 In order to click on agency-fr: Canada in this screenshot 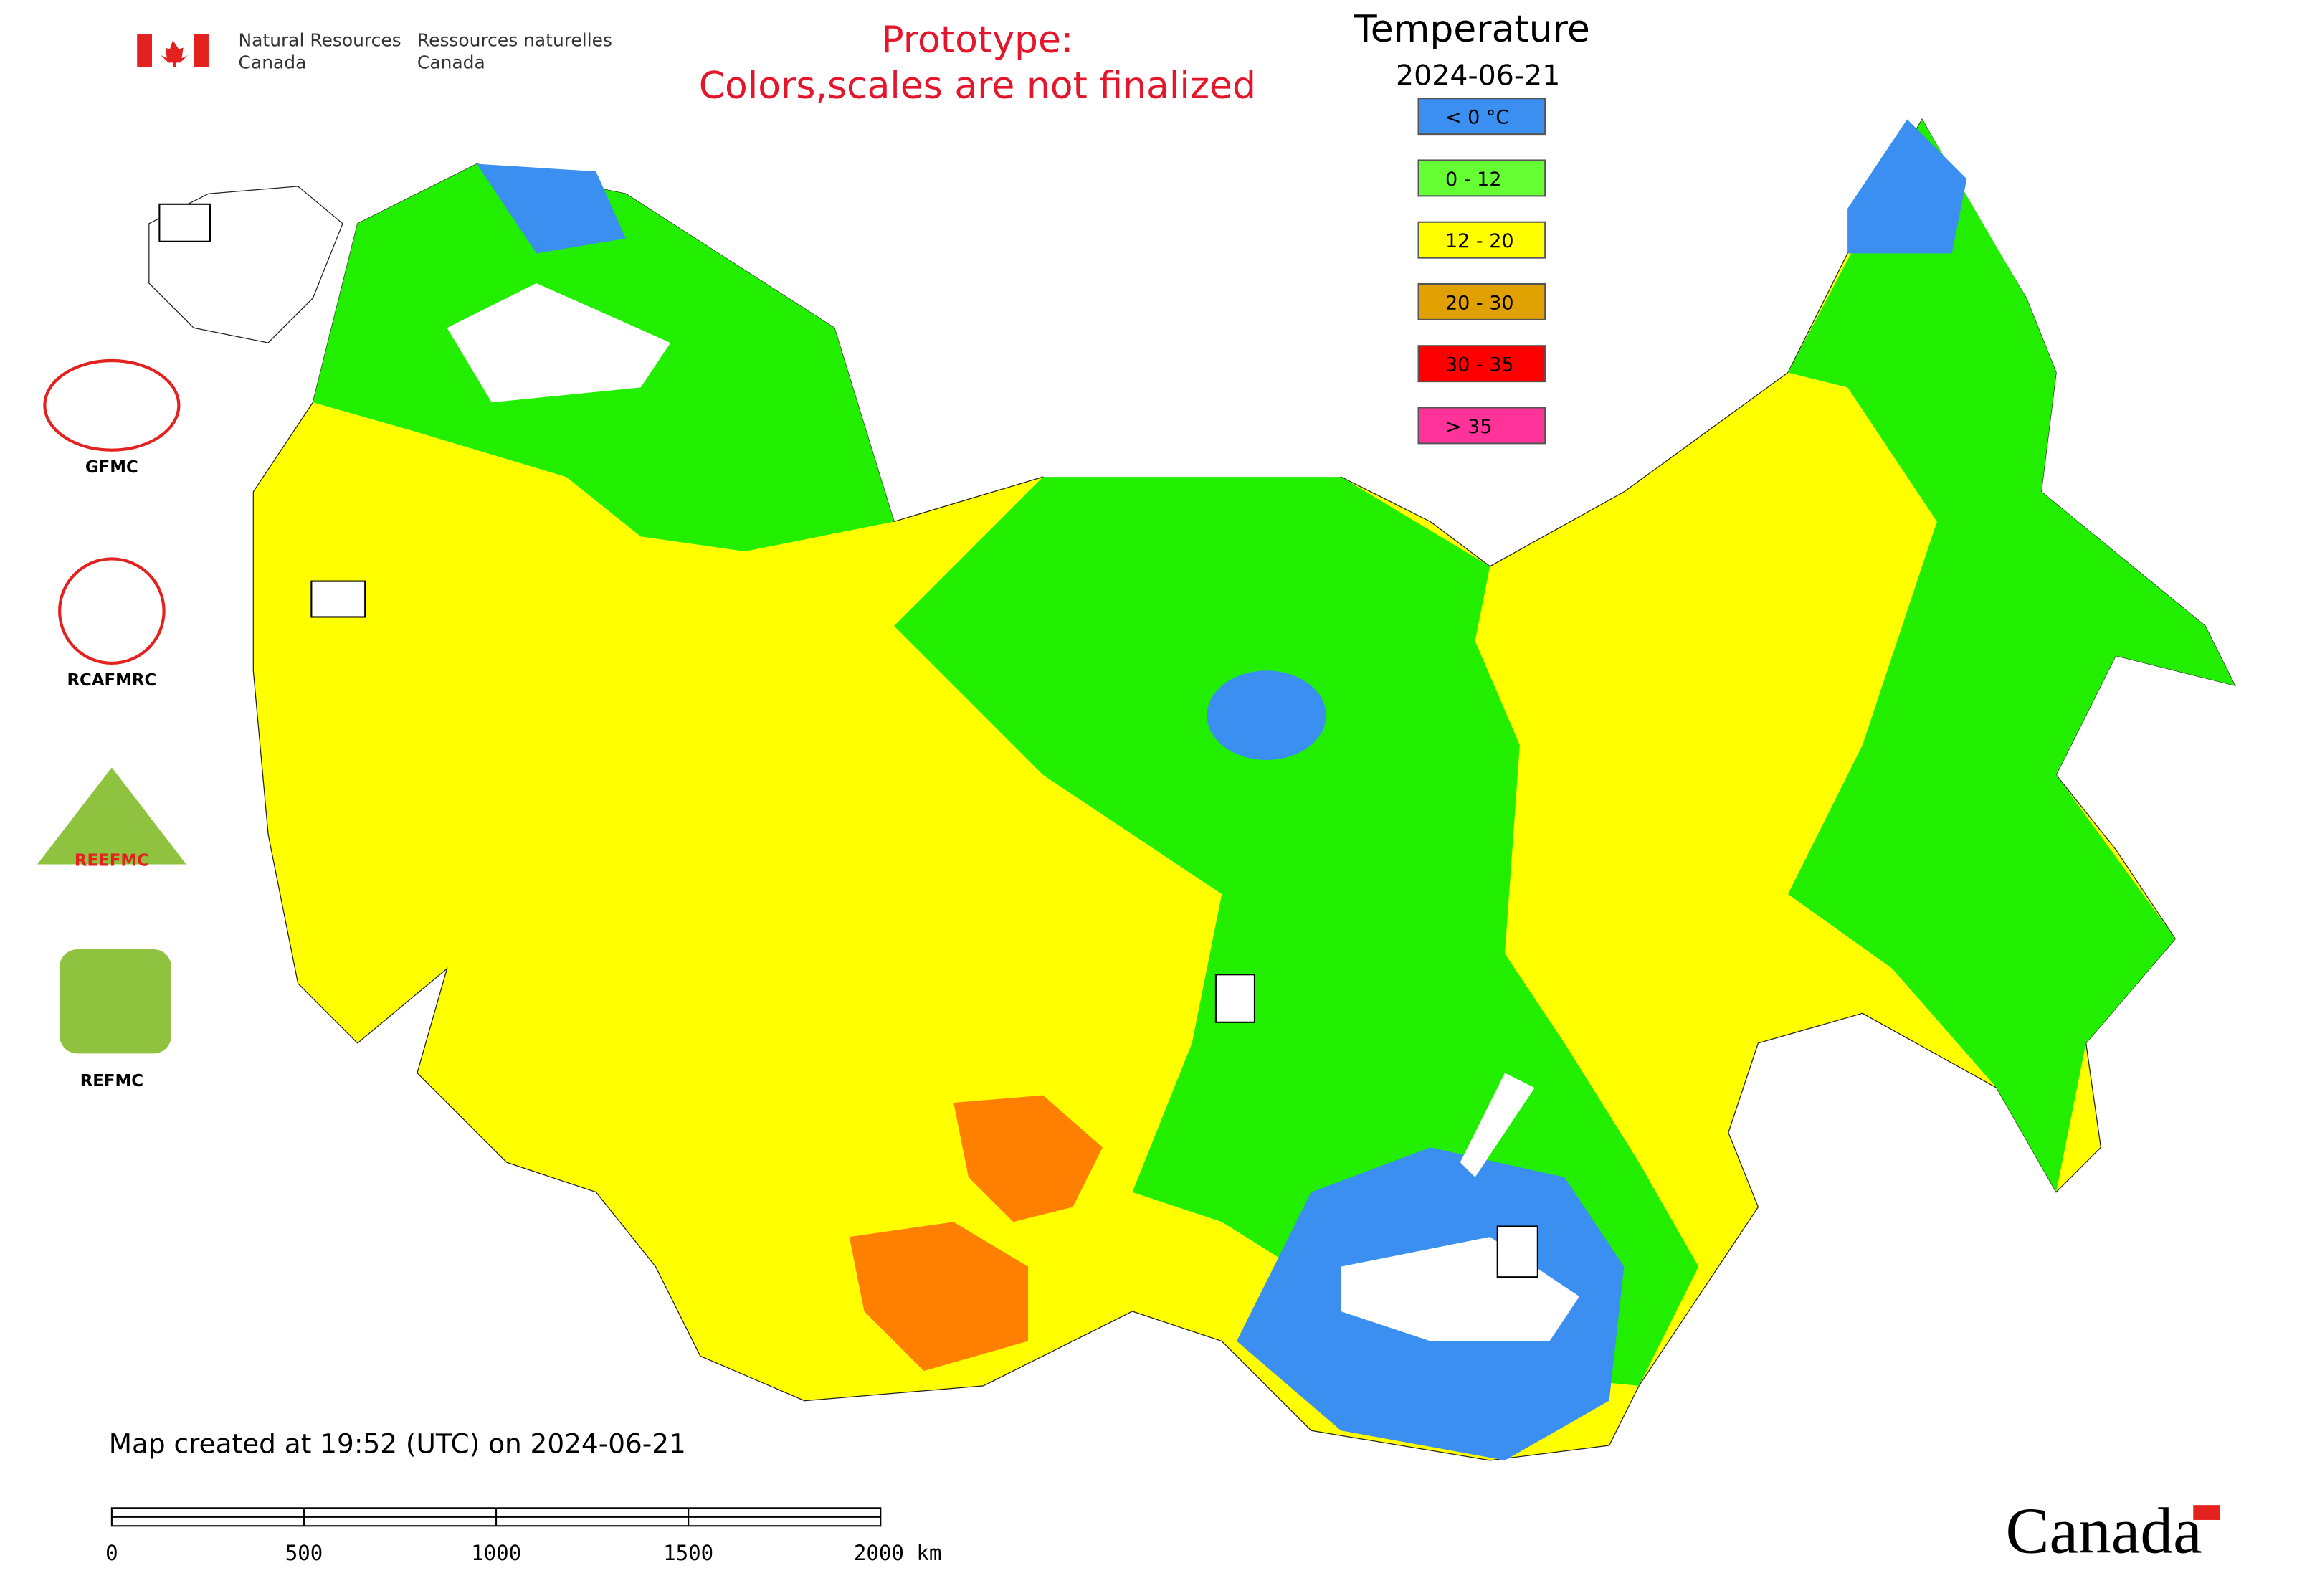, I will do `click(451, 62)`.